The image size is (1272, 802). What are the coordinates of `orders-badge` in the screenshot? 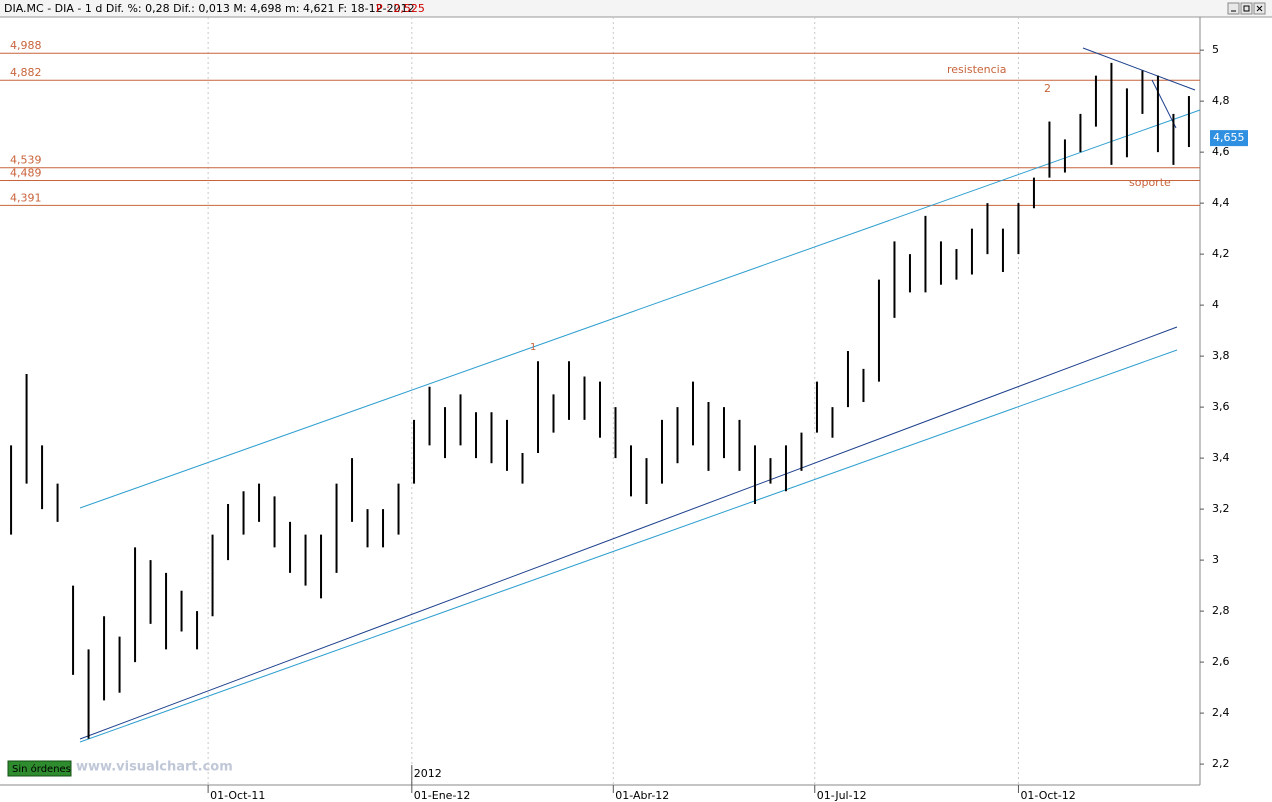 It's located at (39, 768).